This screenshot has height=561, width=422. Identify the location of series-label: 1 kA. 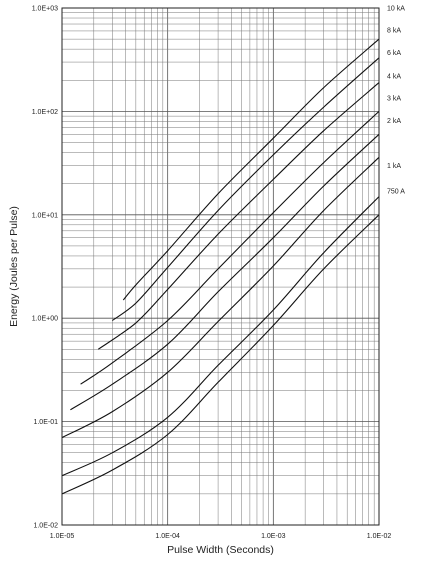
(394, 166).